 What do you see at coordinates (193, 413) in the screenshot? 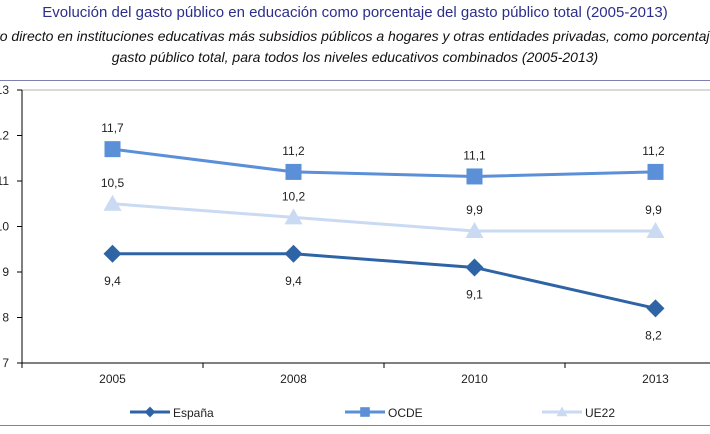
I see `legend-label-espana: España` at bounding box center [193, 413].